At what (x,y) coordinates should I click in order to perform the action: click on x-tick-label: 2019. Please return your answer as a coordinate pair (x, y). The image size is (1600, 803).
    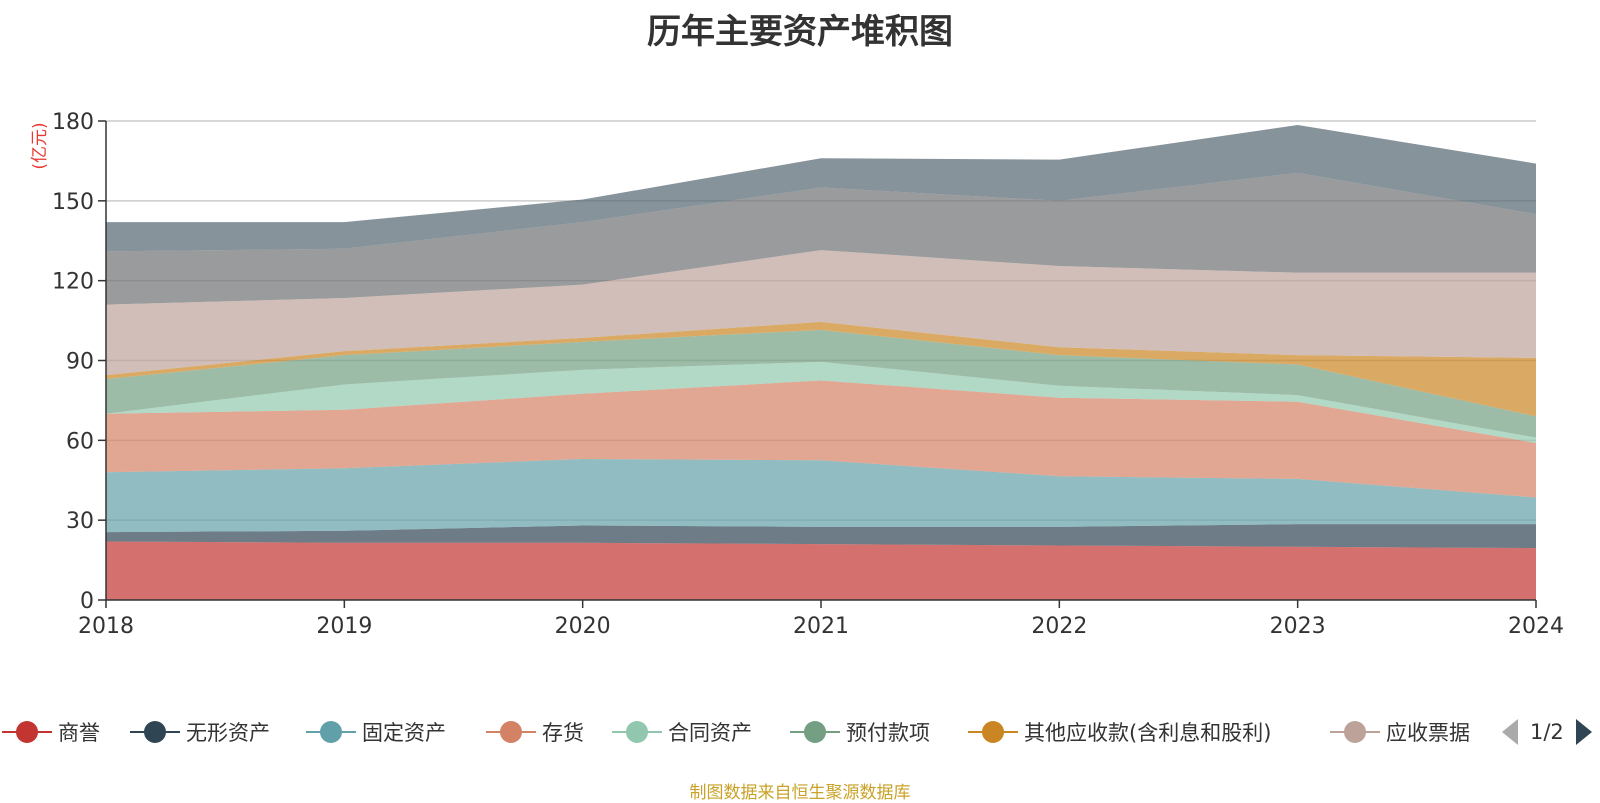
    Looking at the image, I should click on (344, 626).